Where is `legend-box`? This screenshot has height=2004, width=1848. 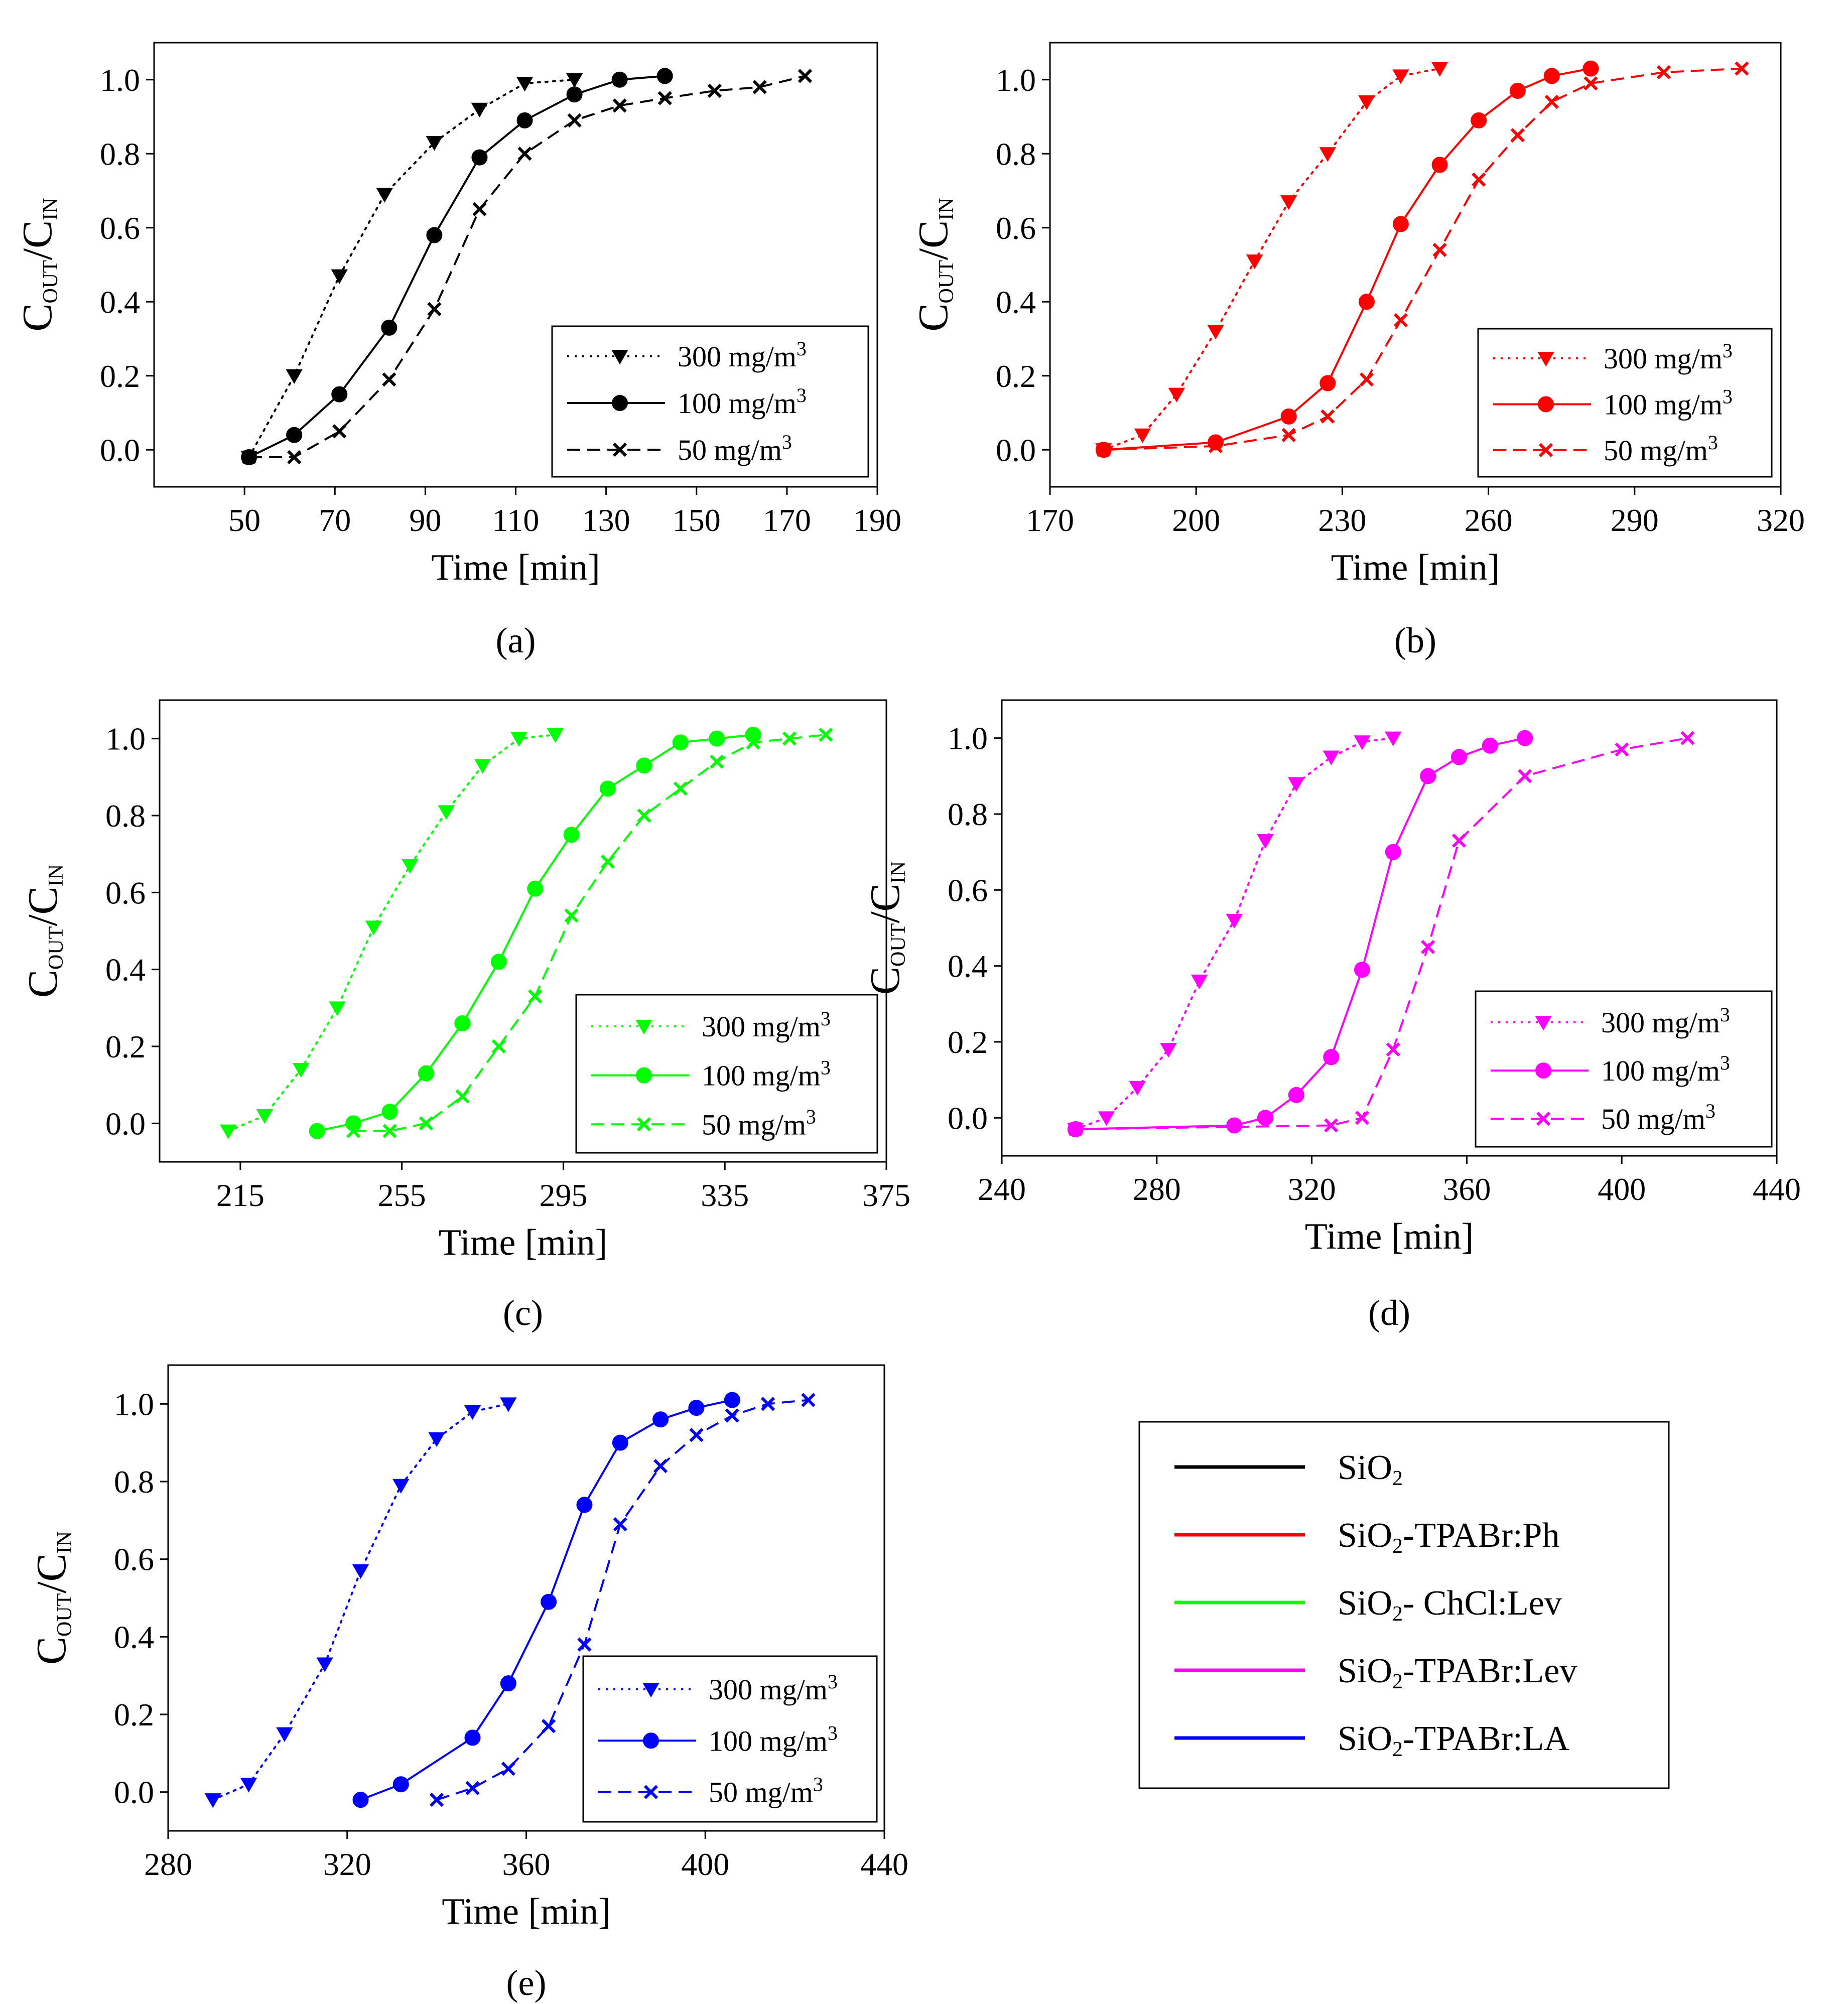
legend-box is located at coordinates (1624, 1069).